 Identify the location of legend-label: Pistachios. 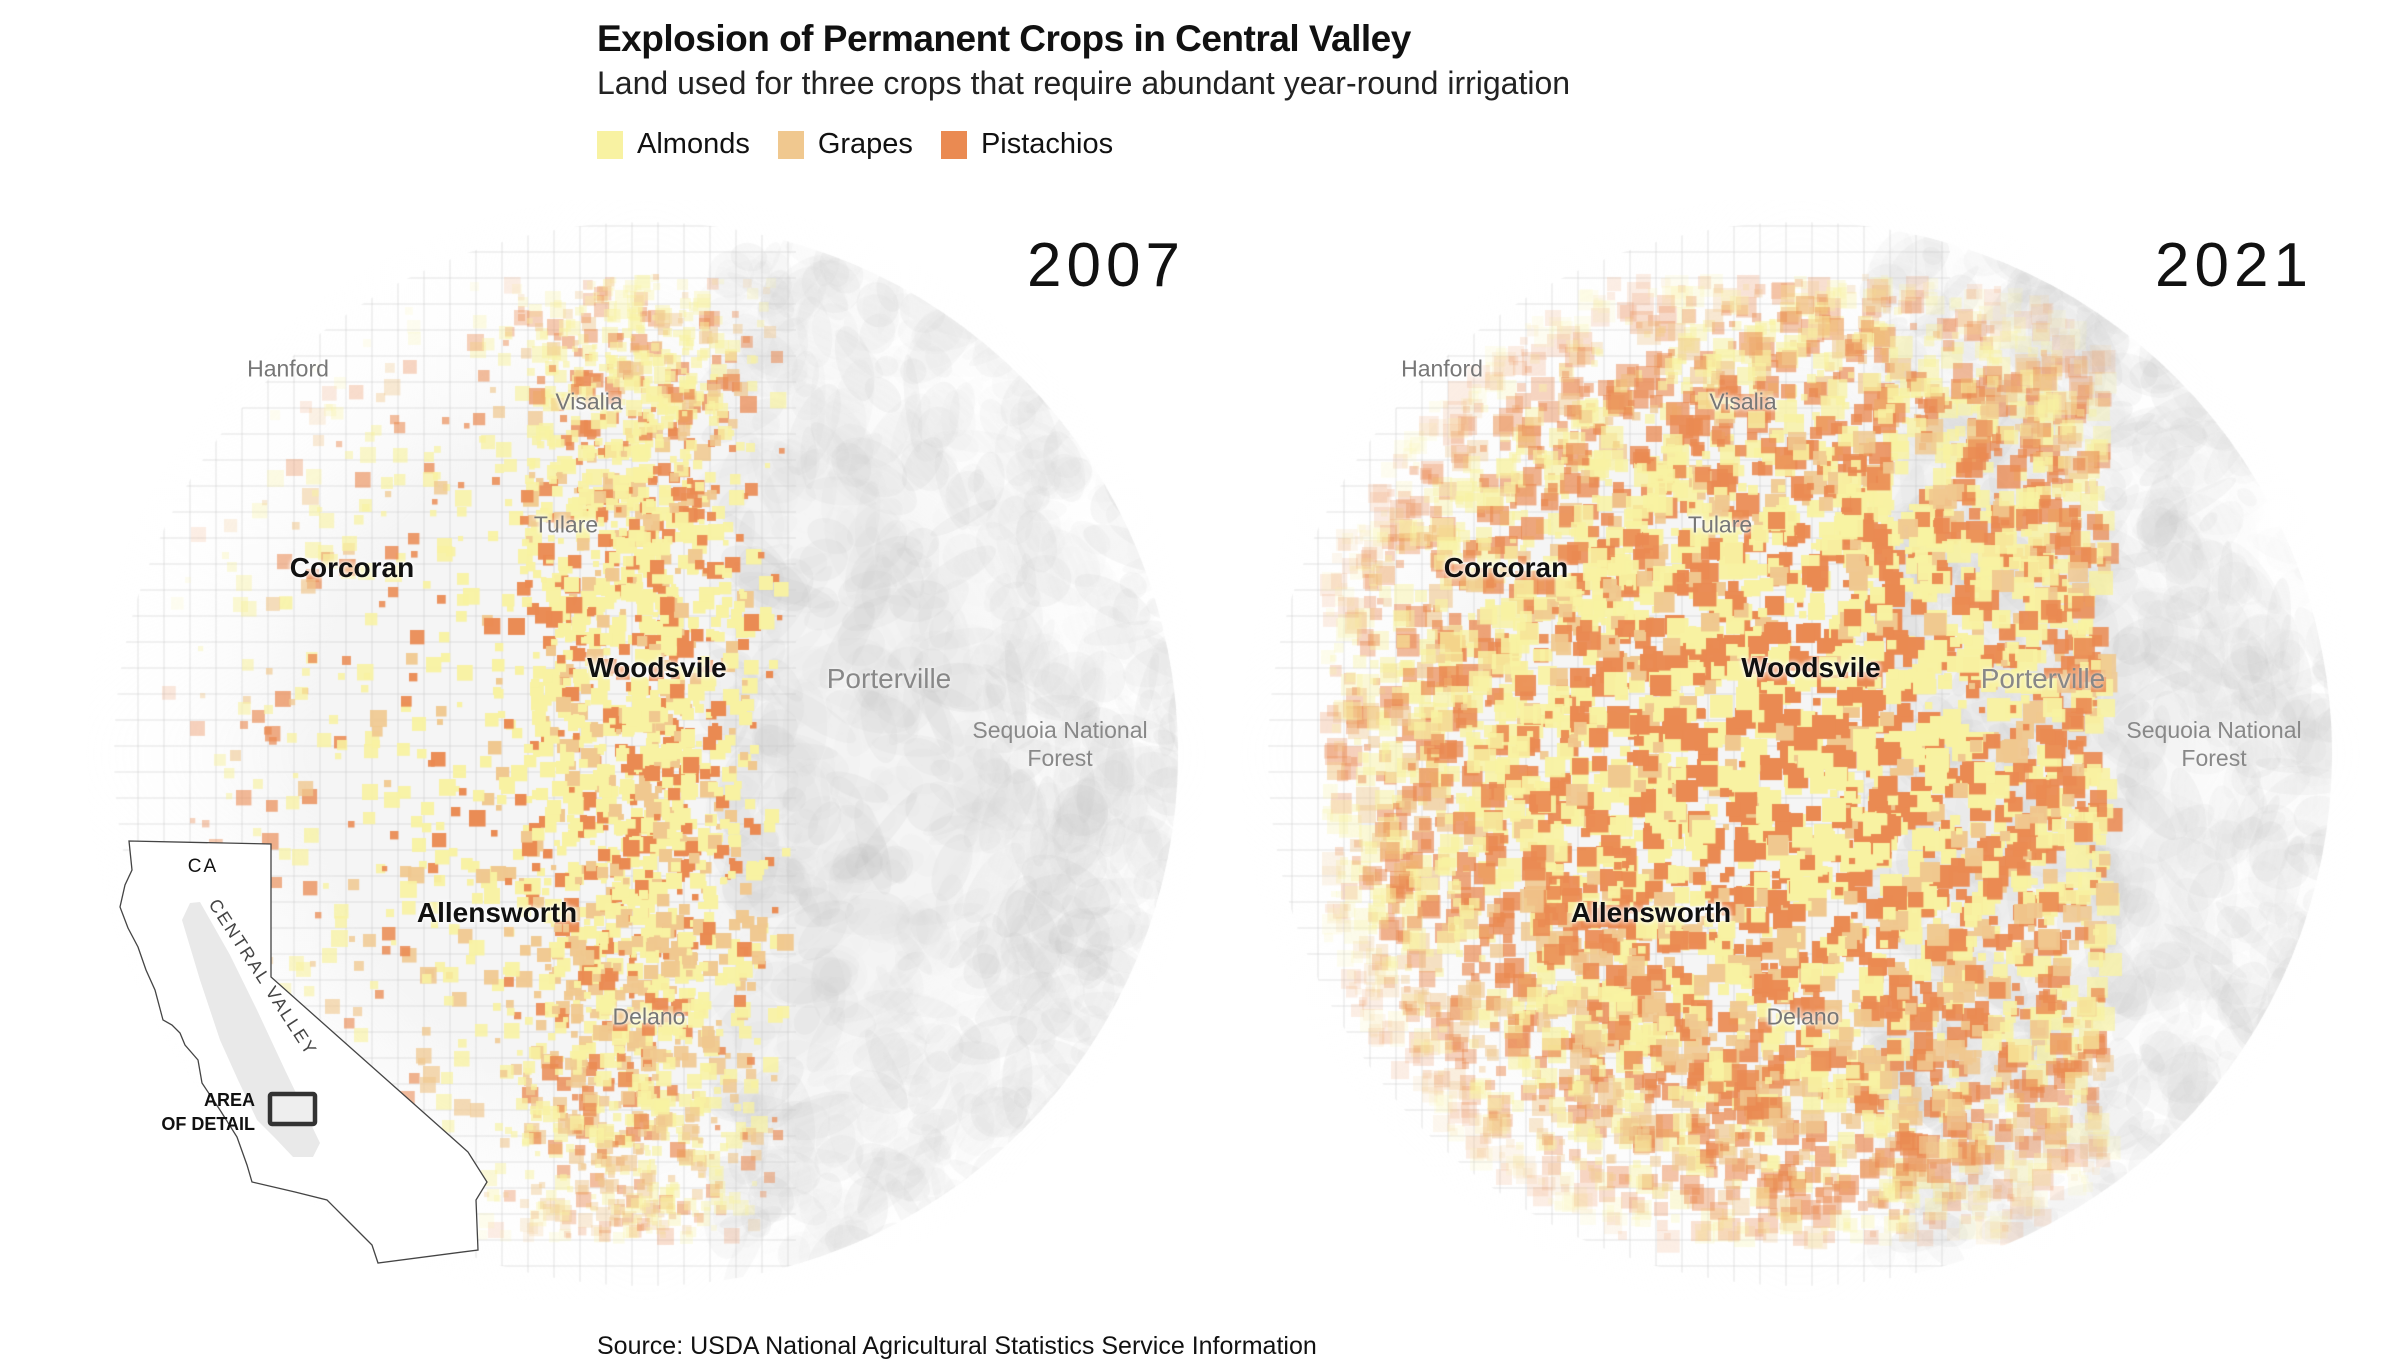
(1047, 144).